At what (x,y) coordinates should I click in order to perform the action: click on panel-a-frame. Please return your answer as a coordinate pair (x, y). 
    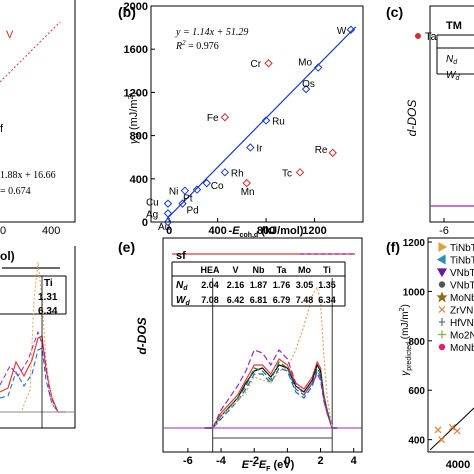
    Looking at the image, I should click on (38, 111).